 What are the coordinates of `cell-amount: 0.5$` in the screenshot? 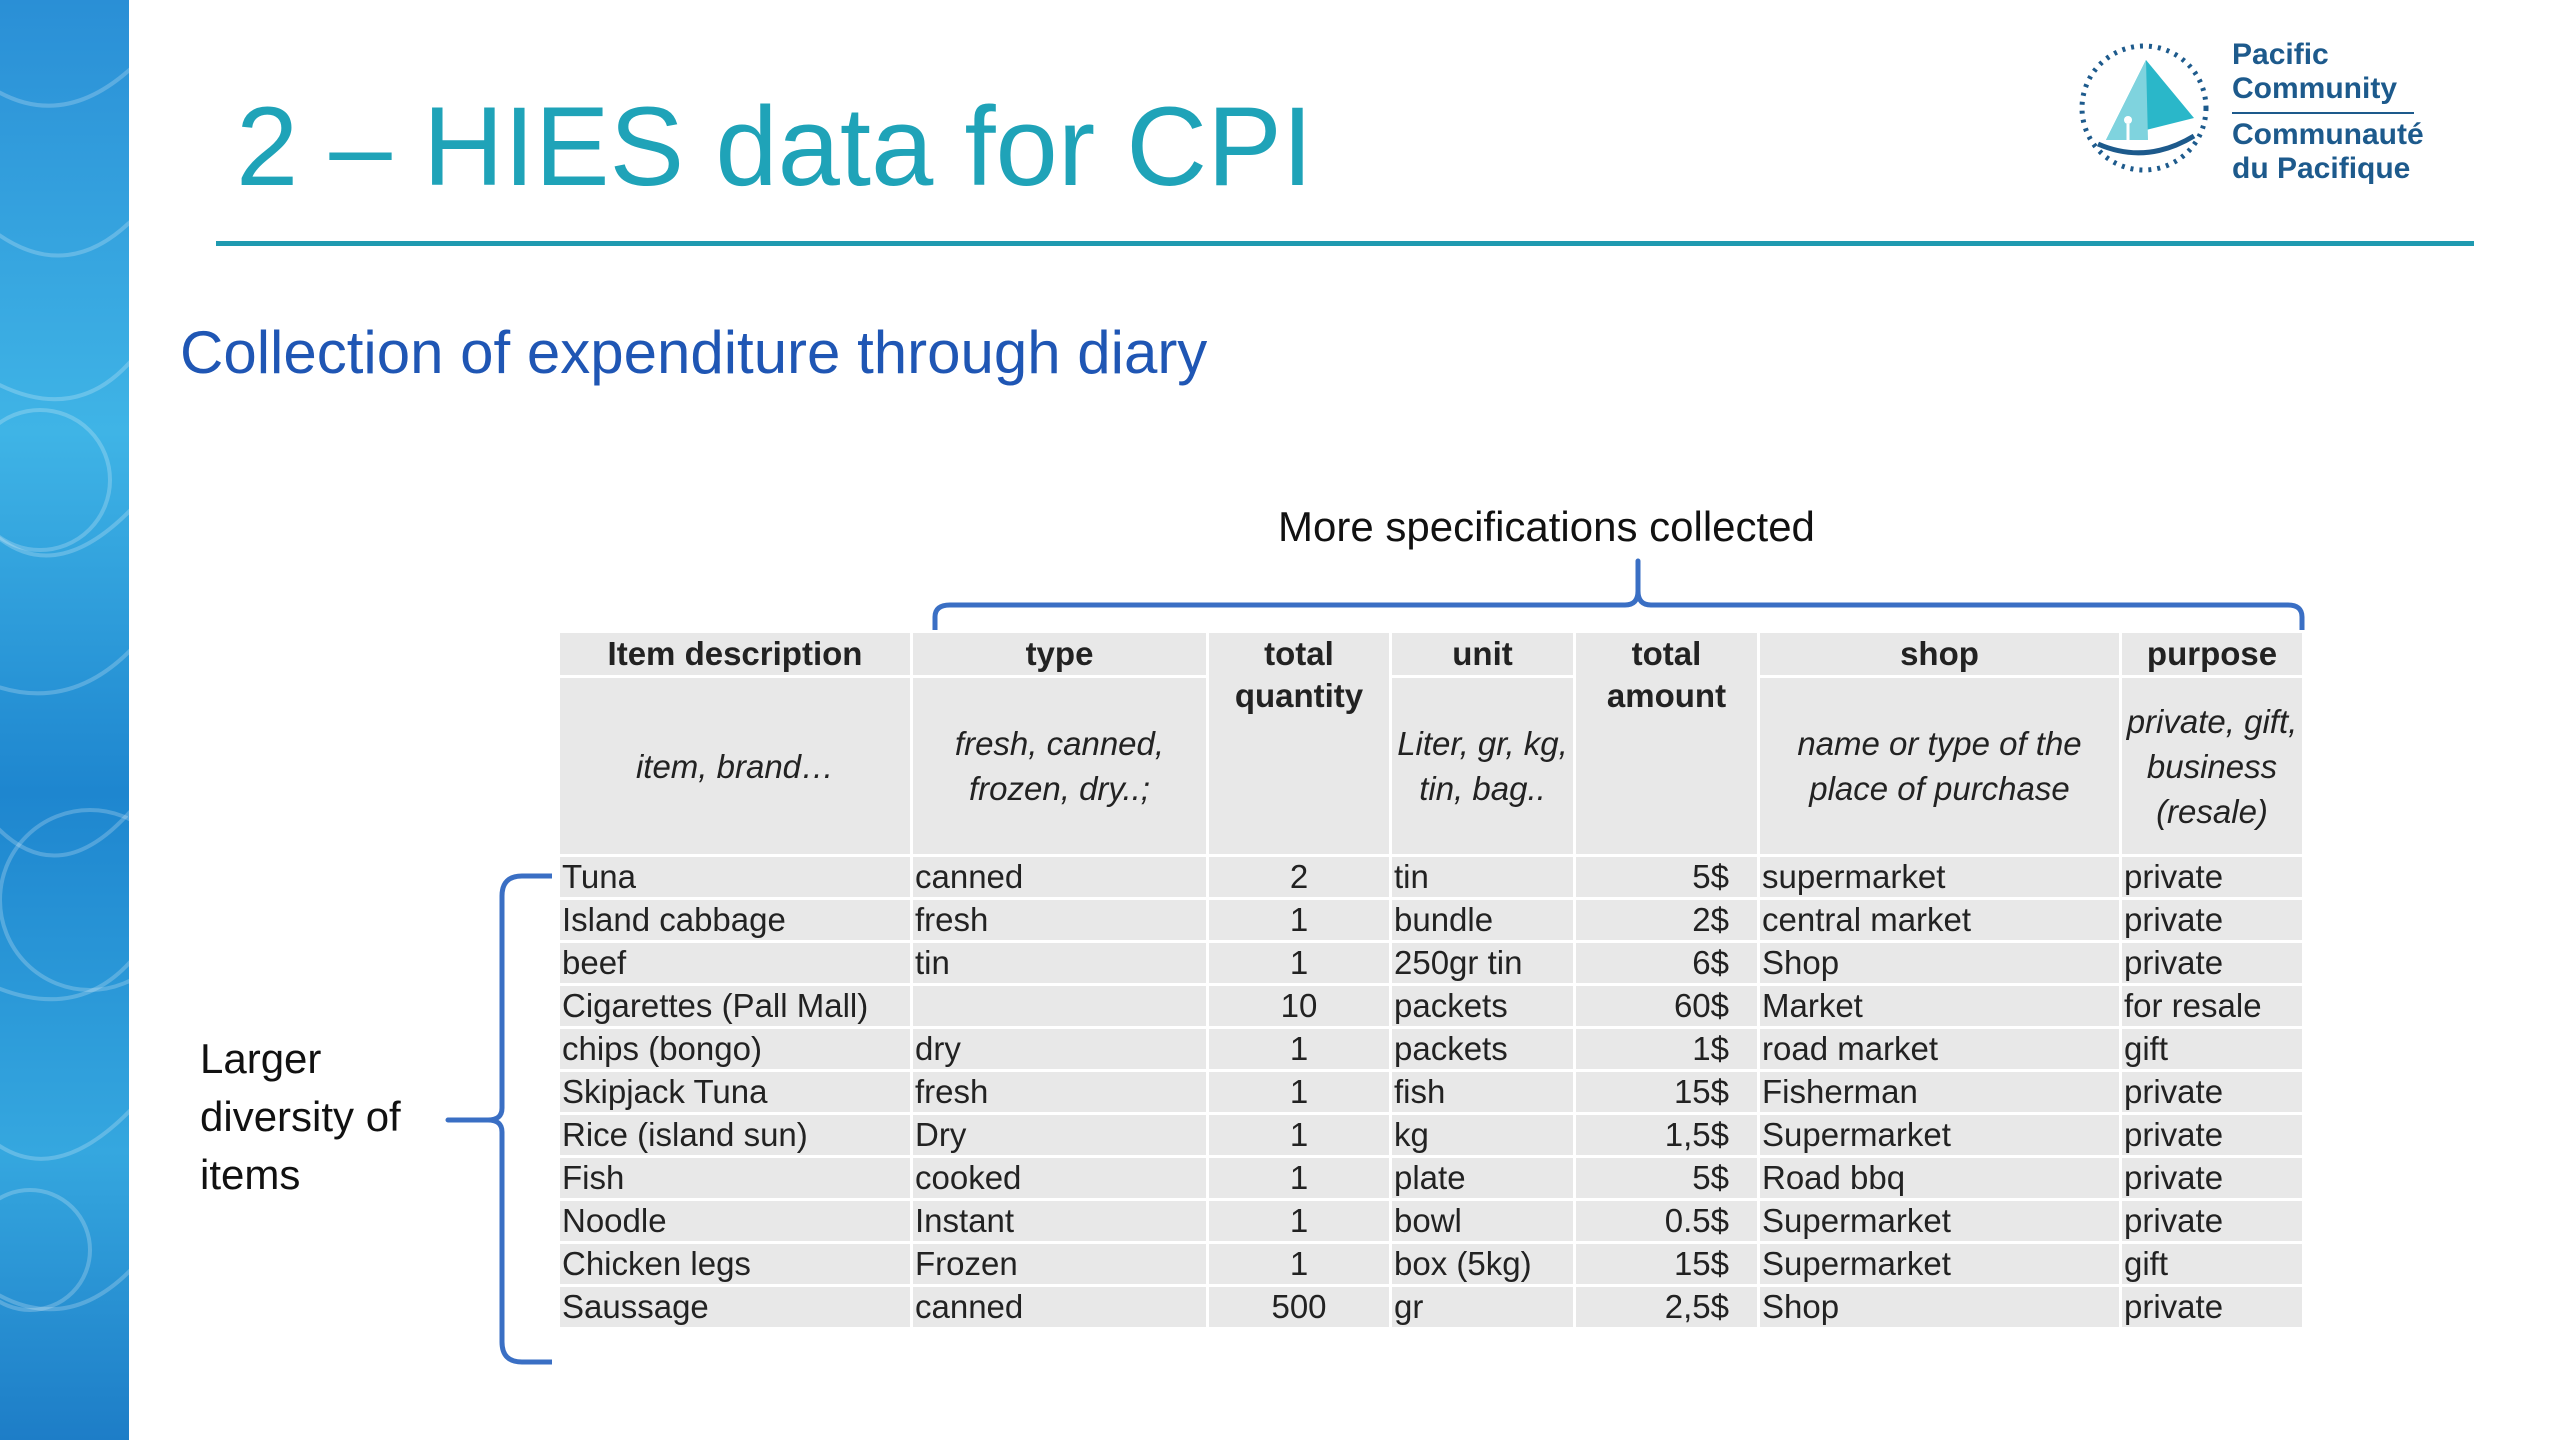 It's located at (1666, 1221).